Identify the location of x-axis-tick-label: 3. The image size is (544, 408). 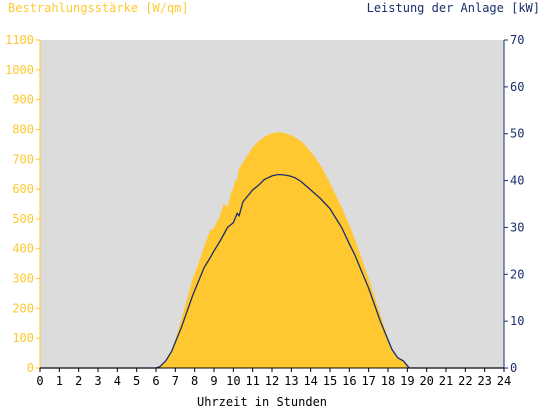
(97, 381).